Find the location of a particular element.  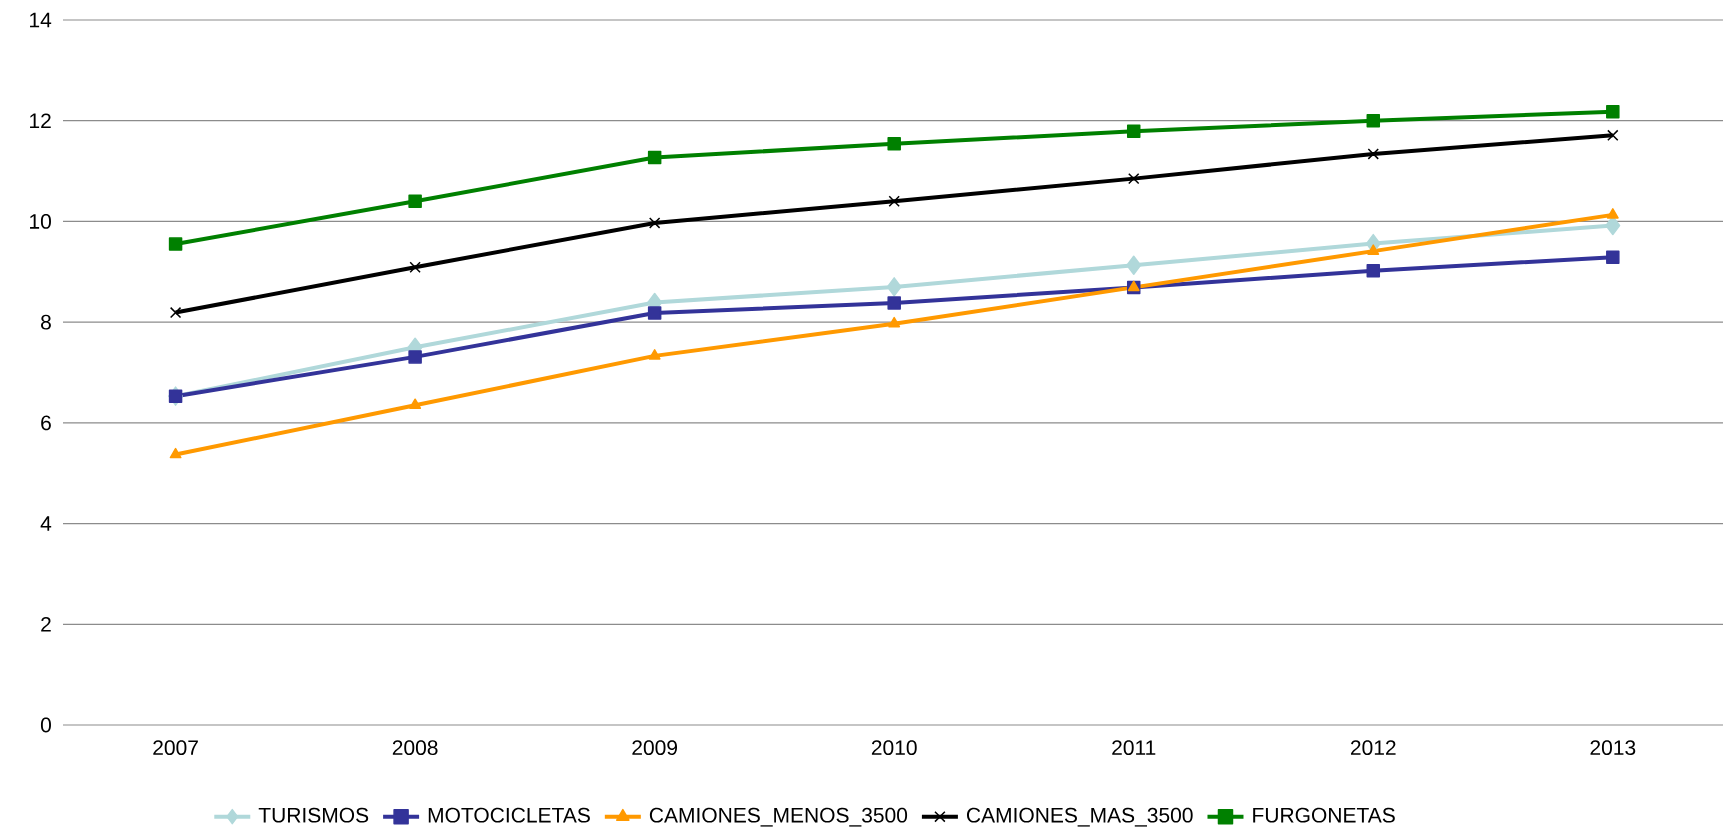

y-tick-label: 10 is located at coordinates (40, 221).